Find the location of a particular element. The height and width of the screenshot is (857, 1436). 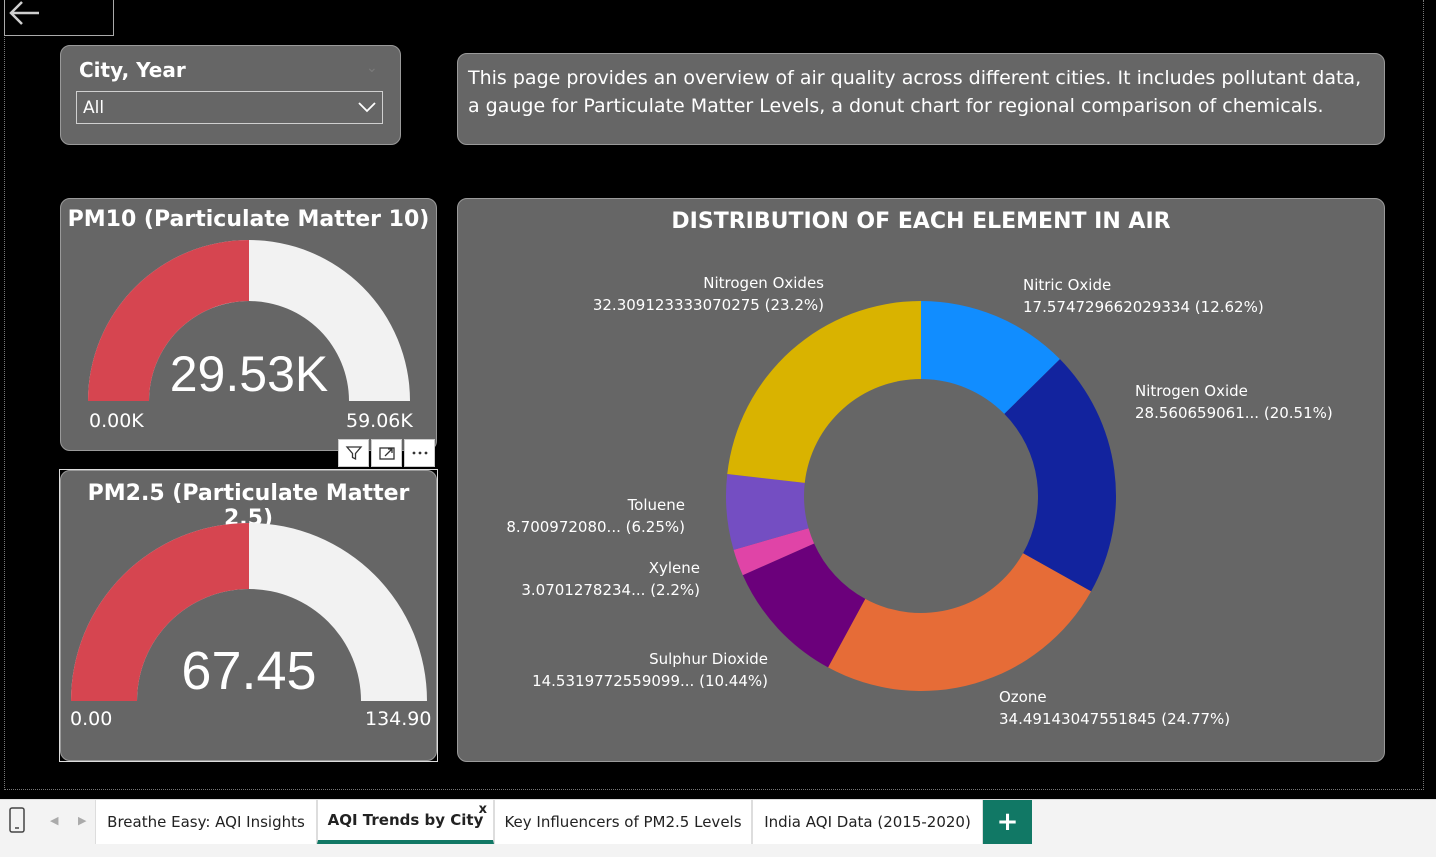

gauge-title: PM10 (Particulate Matter 10) is located at coordinates (248, 219).